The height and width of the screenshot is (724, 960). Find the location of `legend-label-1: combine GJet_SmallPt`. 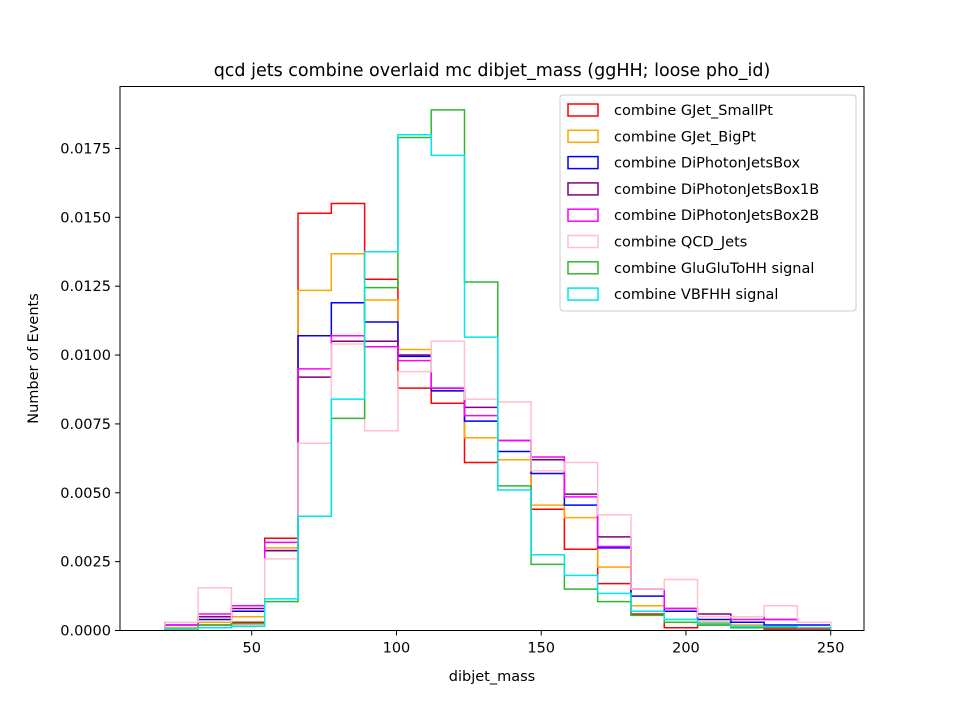

legend-label-1: combine GJet_SmallPt is located at coordinates (693, 111).